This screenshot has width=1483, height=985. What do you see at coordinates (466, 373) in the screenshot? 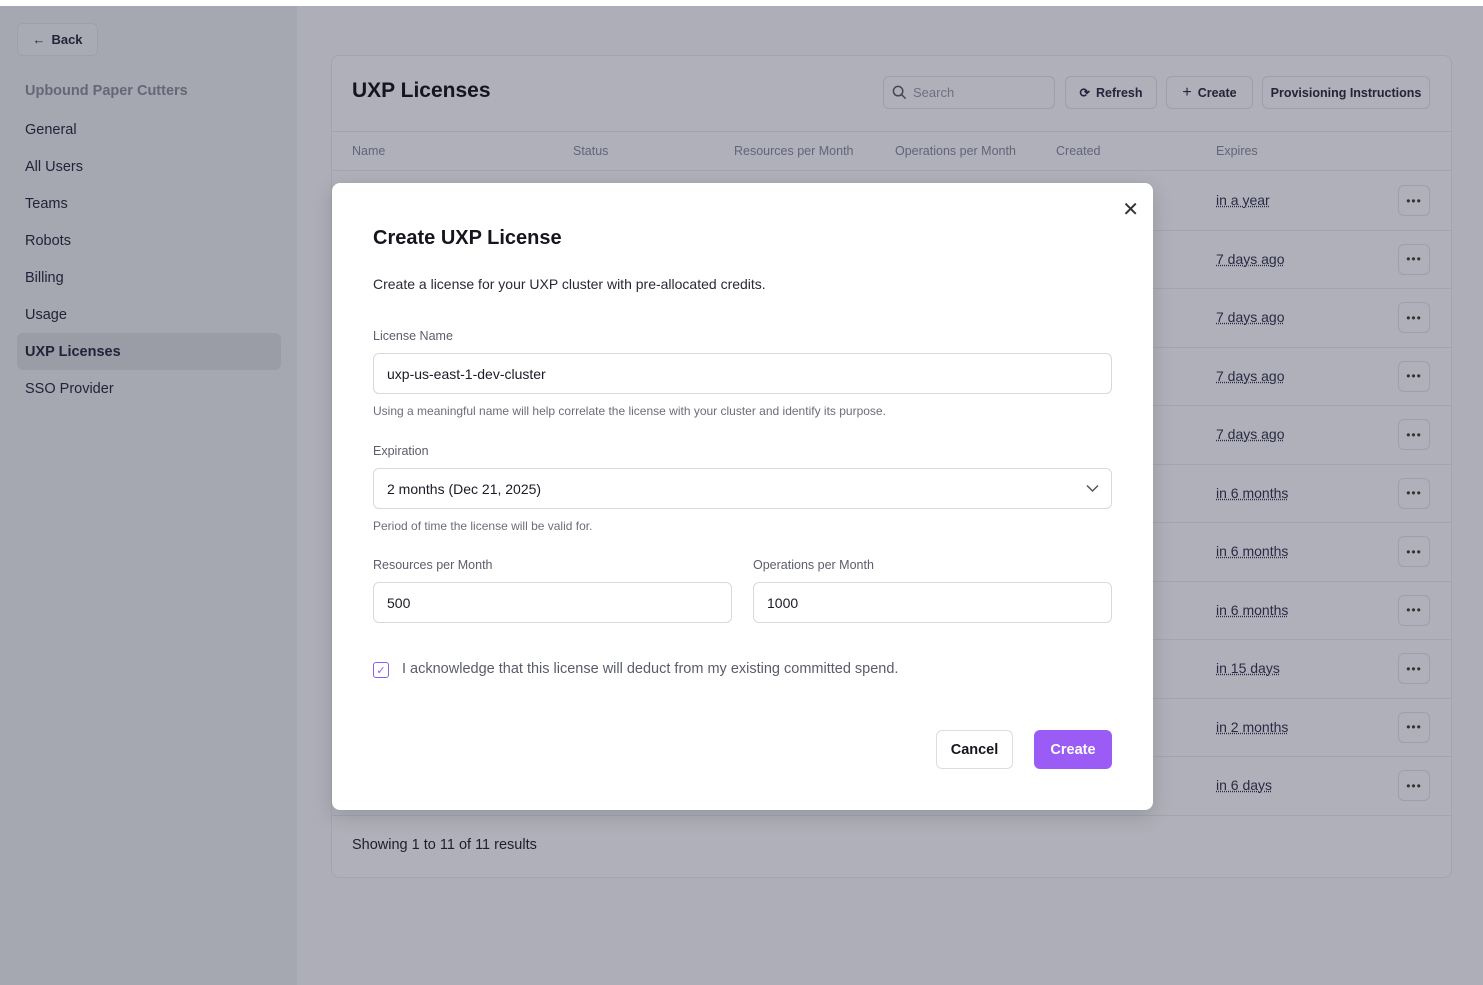
I see `license-name-value: uxp-us-east-1-dev-cluster` at bounding box center [466, 373].